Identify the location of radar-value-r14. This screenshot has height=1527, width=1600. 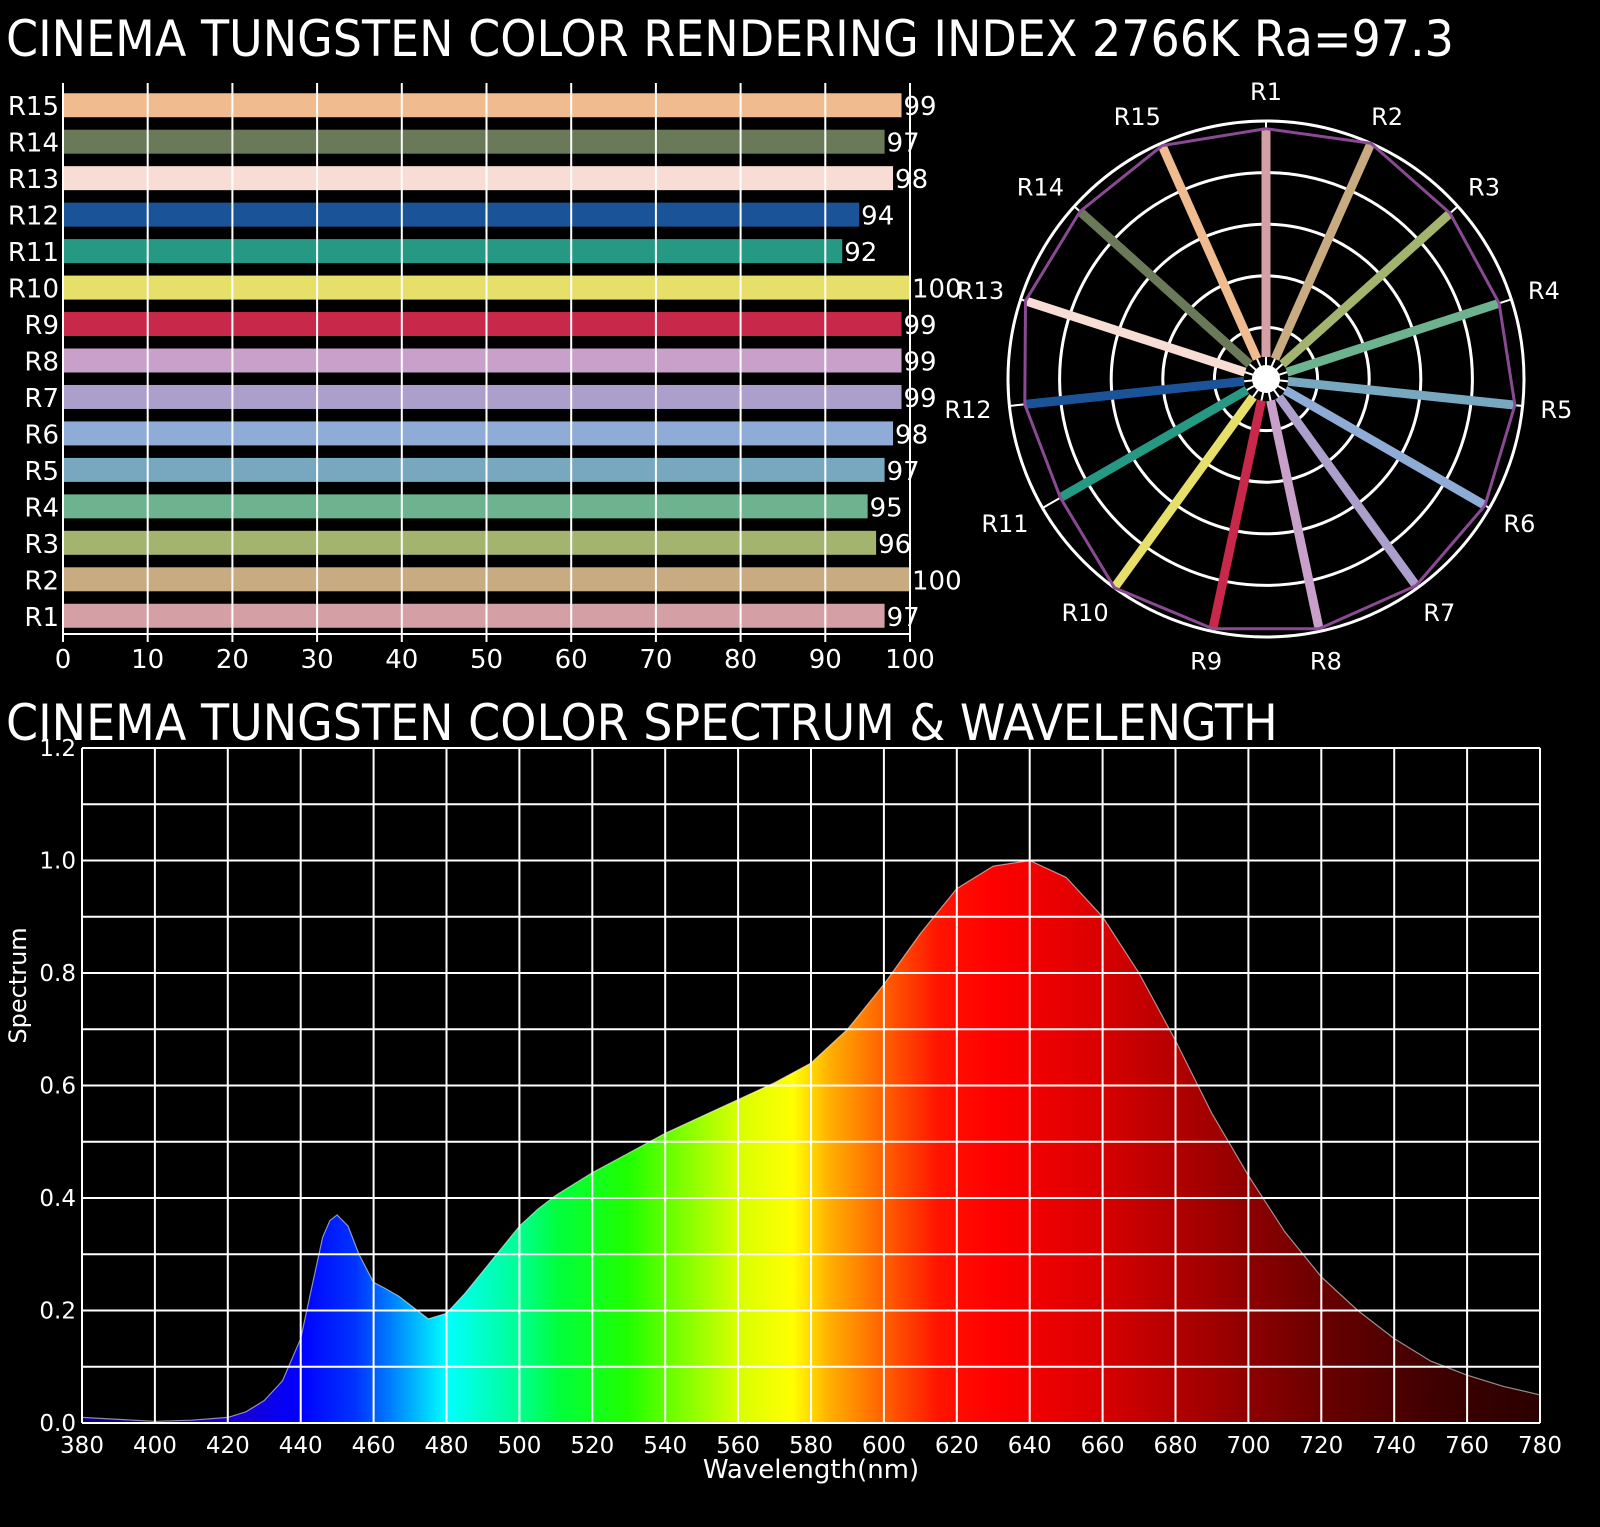
(1165, 288).